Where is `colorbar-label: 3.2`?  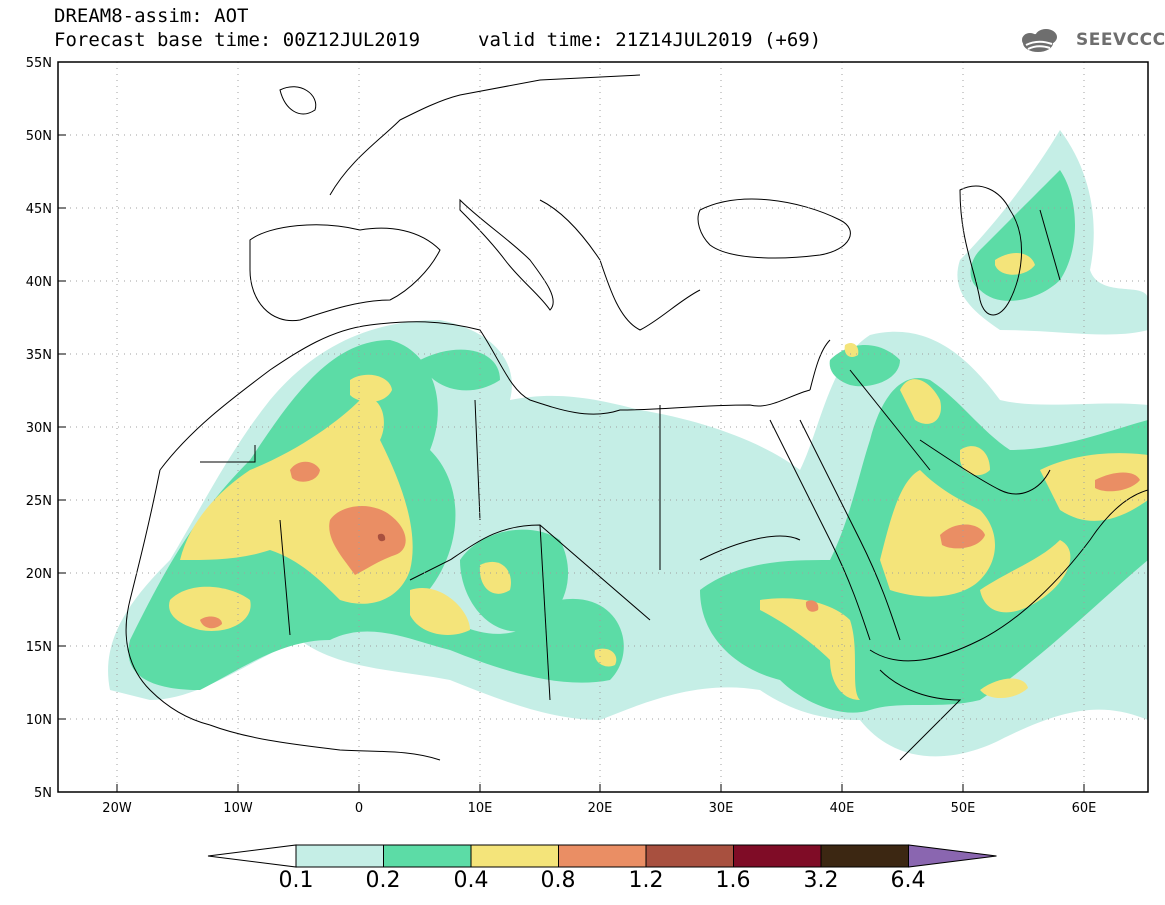
colorbar-label: 3.2 is located at coordinates (821, 880).